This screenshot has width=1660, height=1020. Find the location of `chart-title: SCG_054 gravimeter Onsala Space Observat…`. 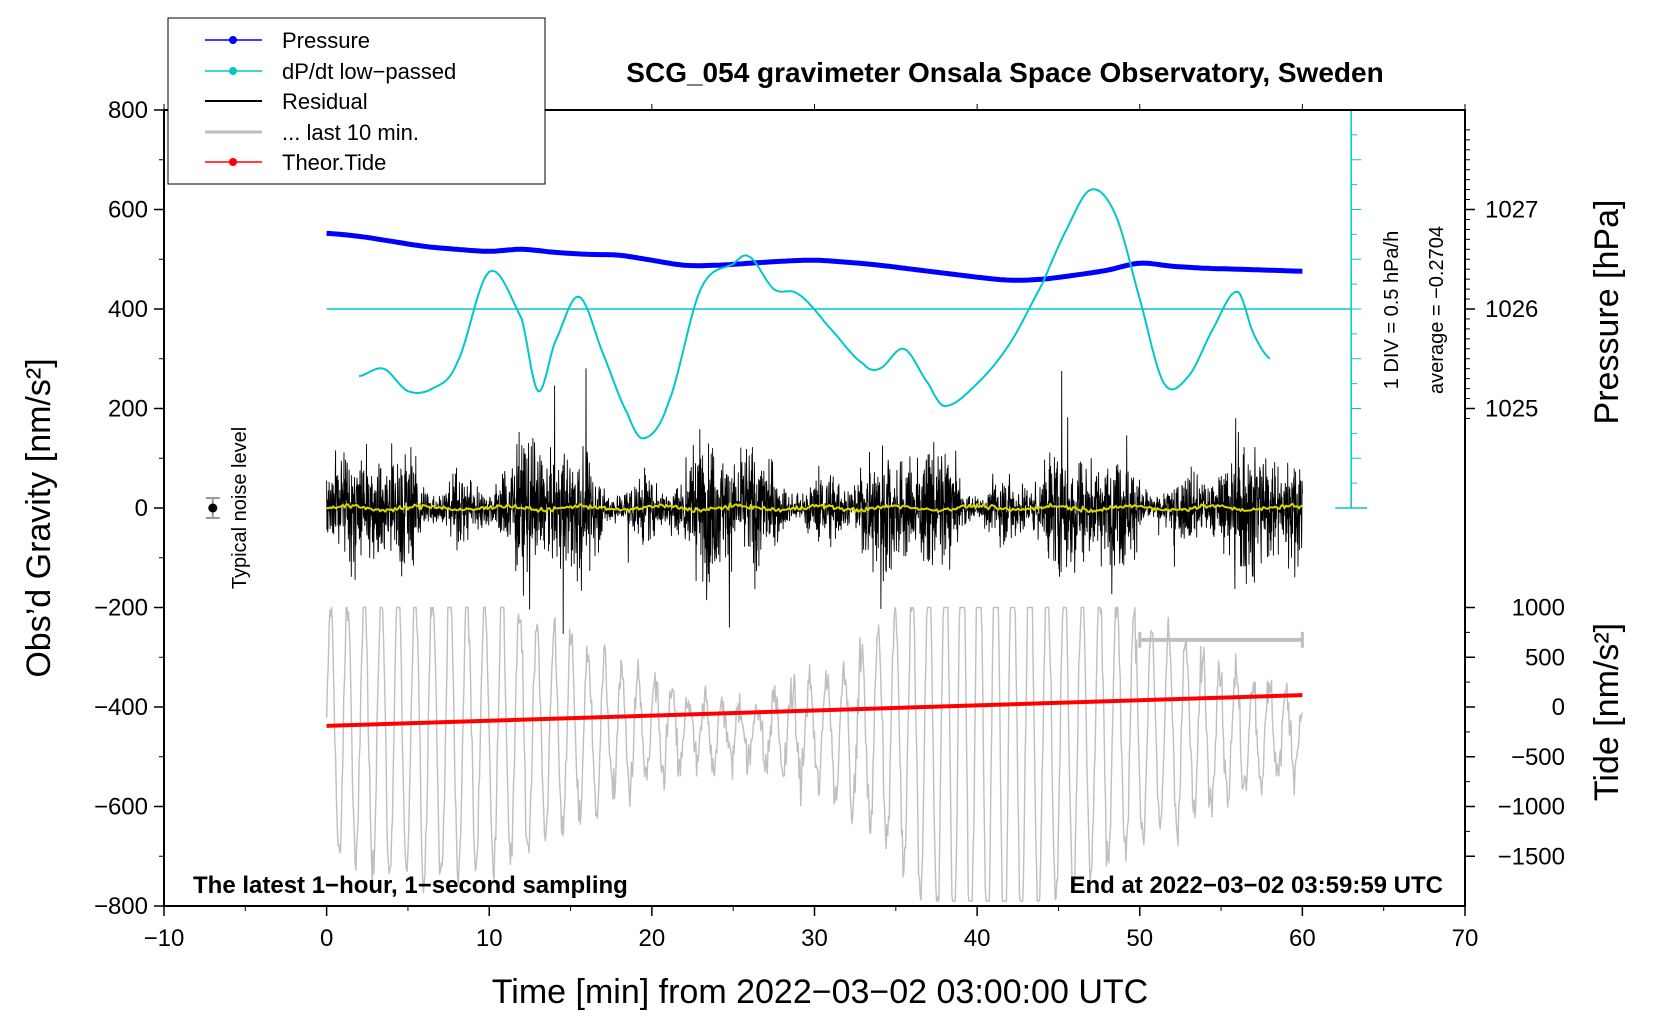

chart-title: SCG_054 gravimeter Onsala Space Observat… is located at coordinates (1004, 72).